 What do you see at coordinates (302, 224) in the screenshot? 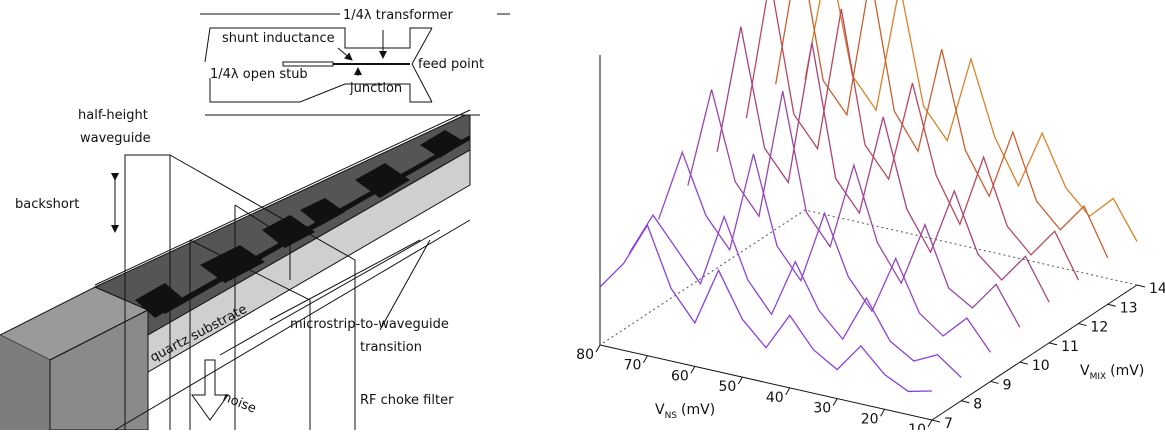
I see `pads` at bounding box center [302, 224].